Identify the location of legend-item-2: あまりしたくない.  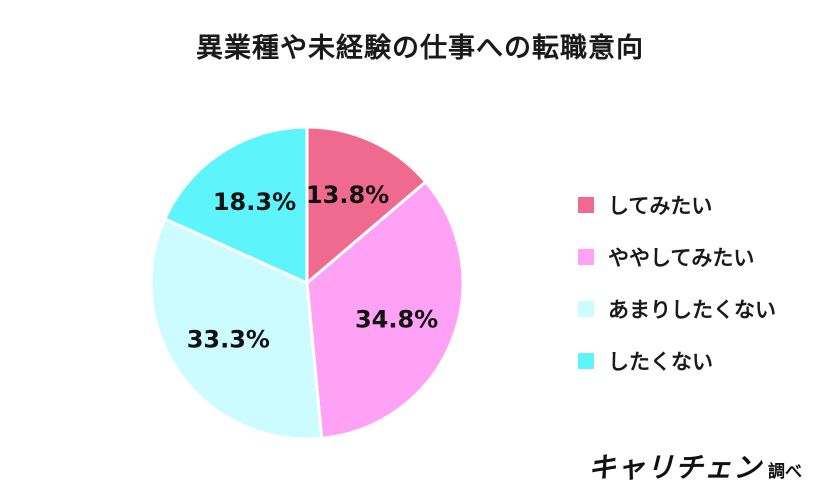
(677, 309).